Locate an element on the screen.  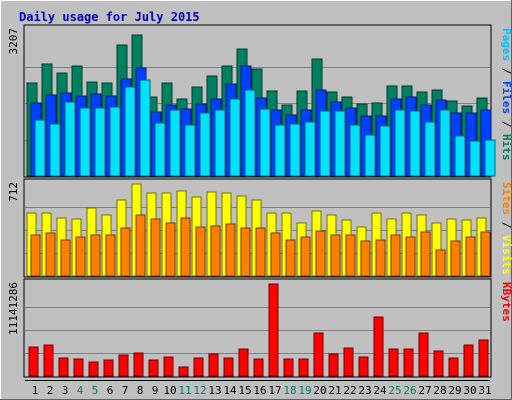
x-tick-label: 13 is located at coordinates (214, 390).